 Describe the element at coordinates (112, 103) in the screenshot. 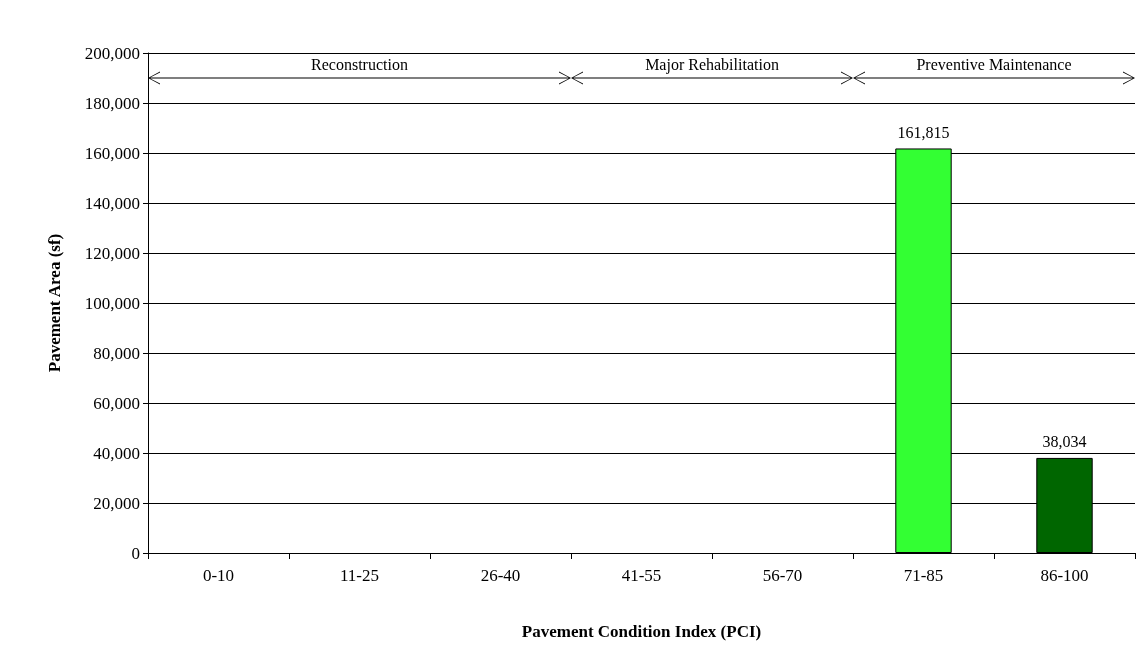

I see `y-tick-label: 180,000` at that location.